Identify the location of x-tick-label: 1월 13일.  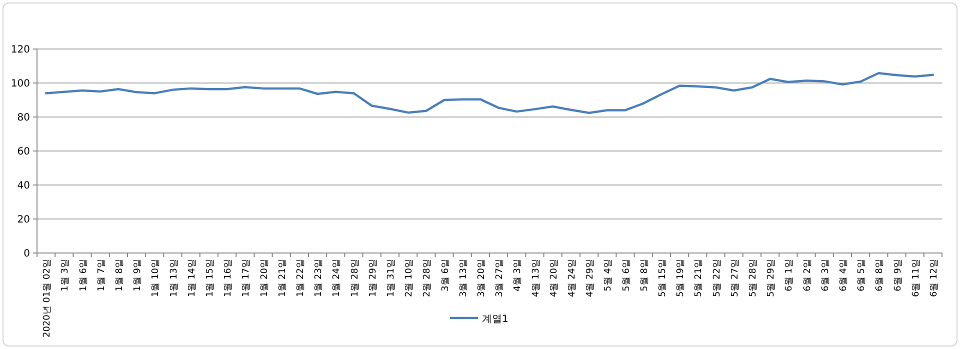
(174, 278).